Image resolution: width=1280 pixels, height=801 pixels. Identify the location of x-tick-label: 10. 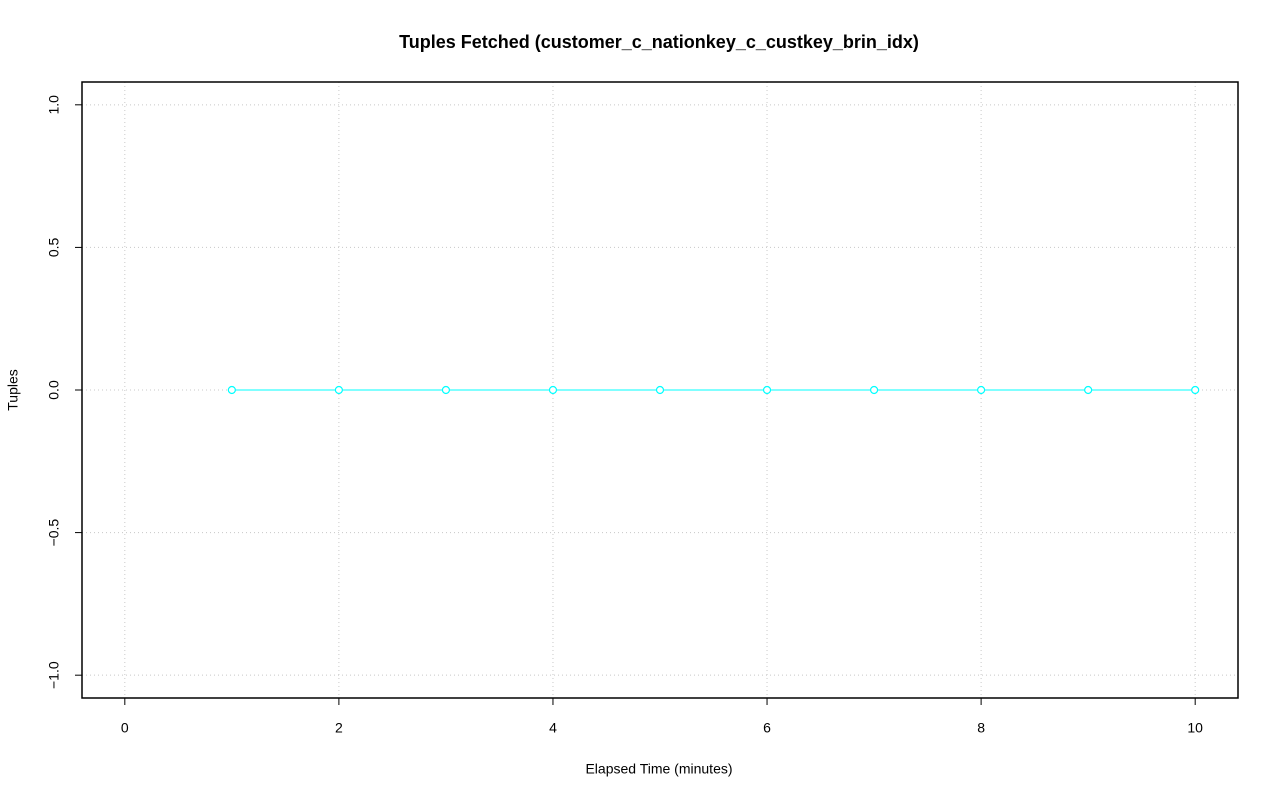
(1195, 728).